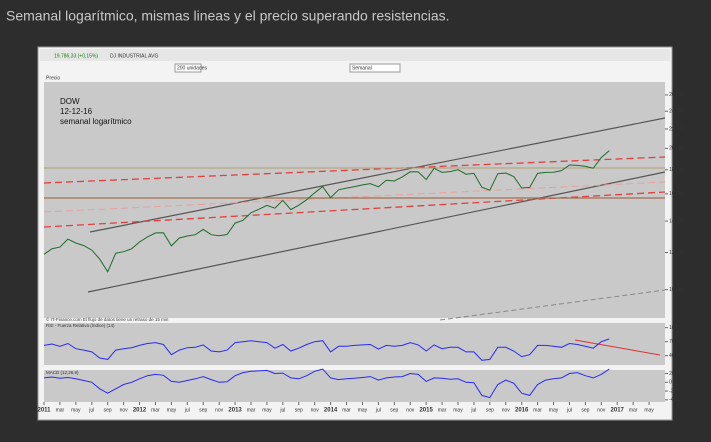 Image resolution: width=711 pixels, height=442 pixels. What do you see at coordinates (70, 101) in the screenshot?
I see `annotation: DOW` at bounding box center [70, 101].